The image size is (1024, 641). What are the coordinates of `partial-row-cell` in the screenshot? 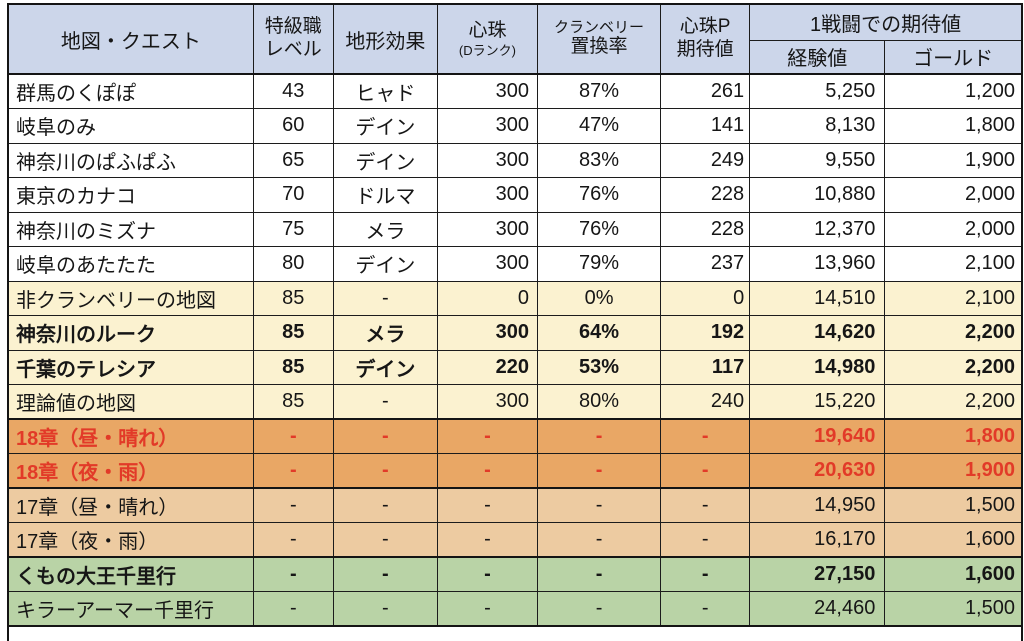 It's located at (515, 633).